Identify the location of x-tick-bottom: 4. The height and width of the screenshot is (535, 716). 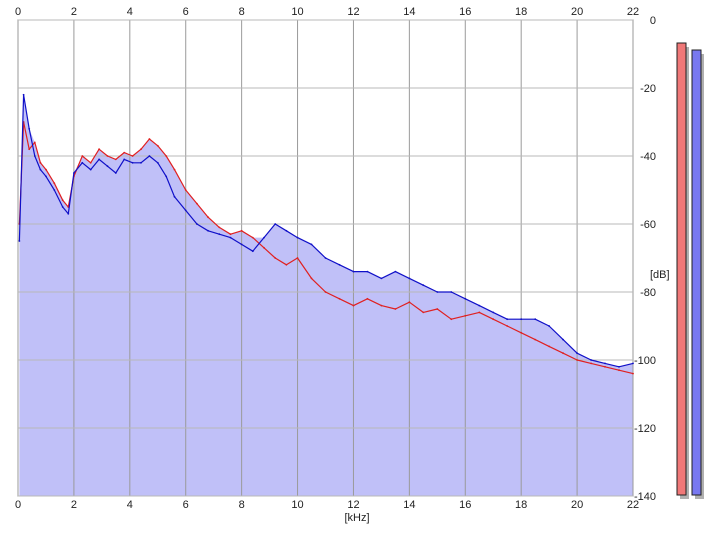
(130, 505).